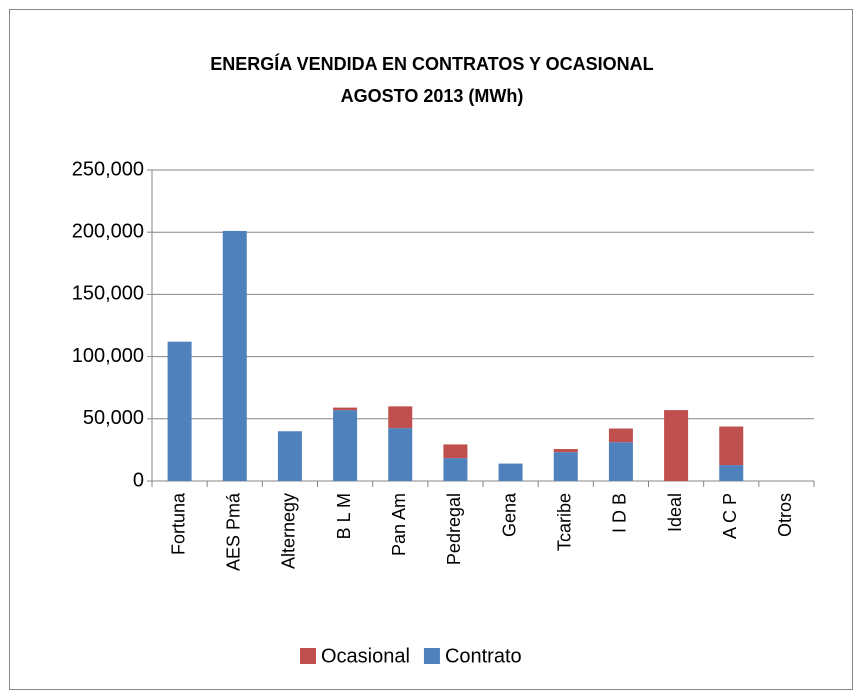  What do you see at coordinates (399, 524) in the screenshot?
I see `x-tick-label: Pan Am` at bounding box center [399, 524].